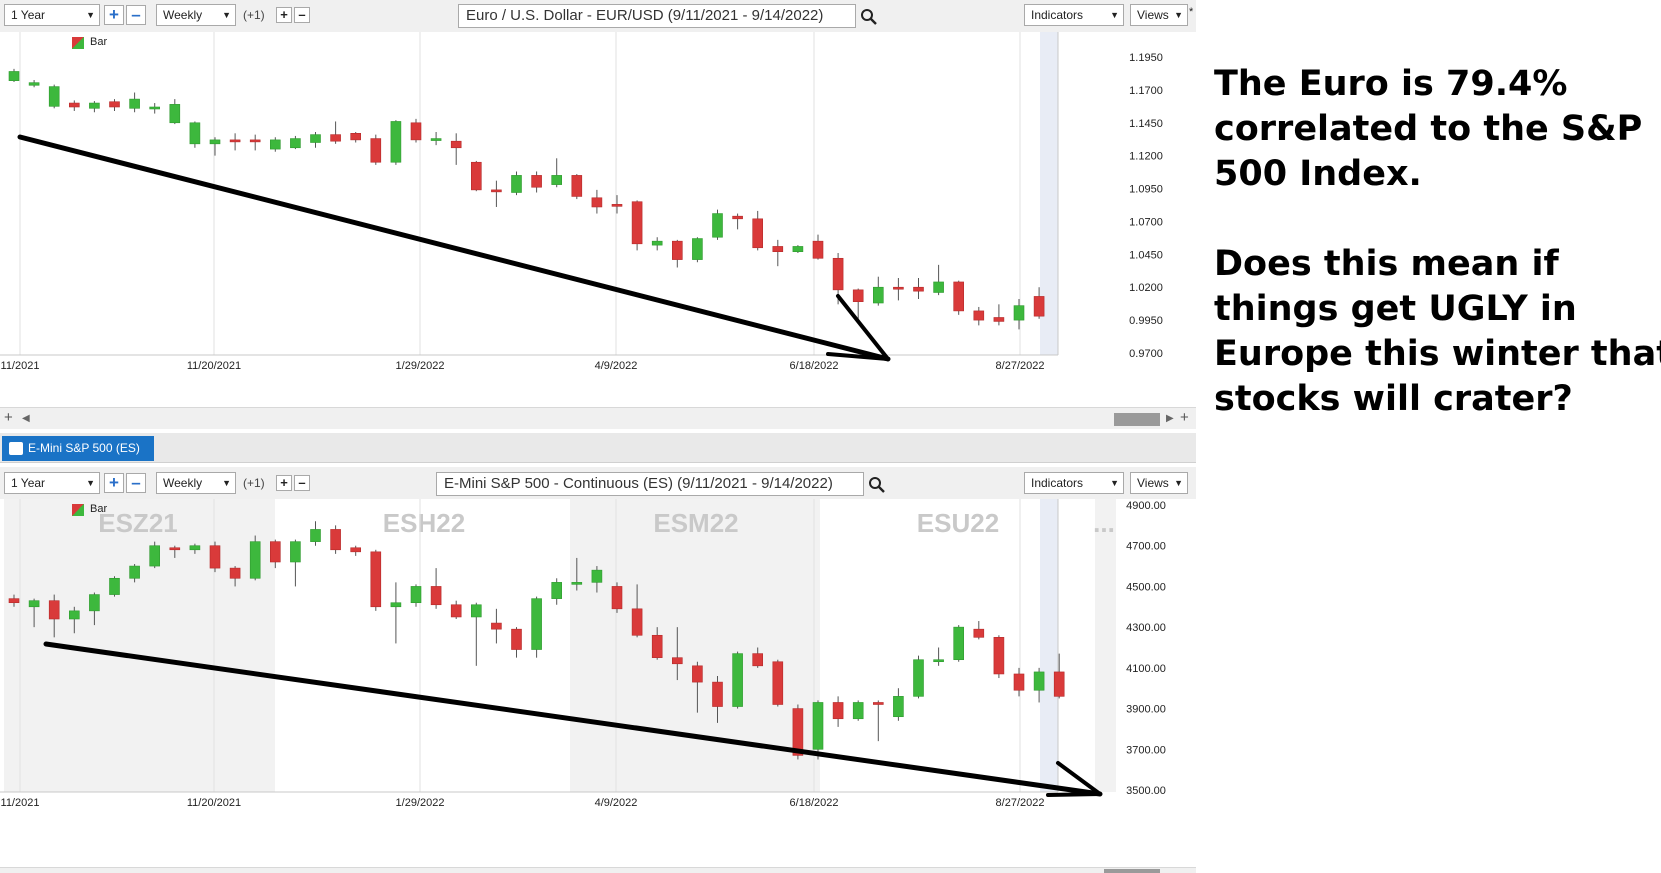  What do you see at coordinates (20, 366) in the screenshot?
I see `x-tick-label: 11/2021` at bounding box center [20, 366].